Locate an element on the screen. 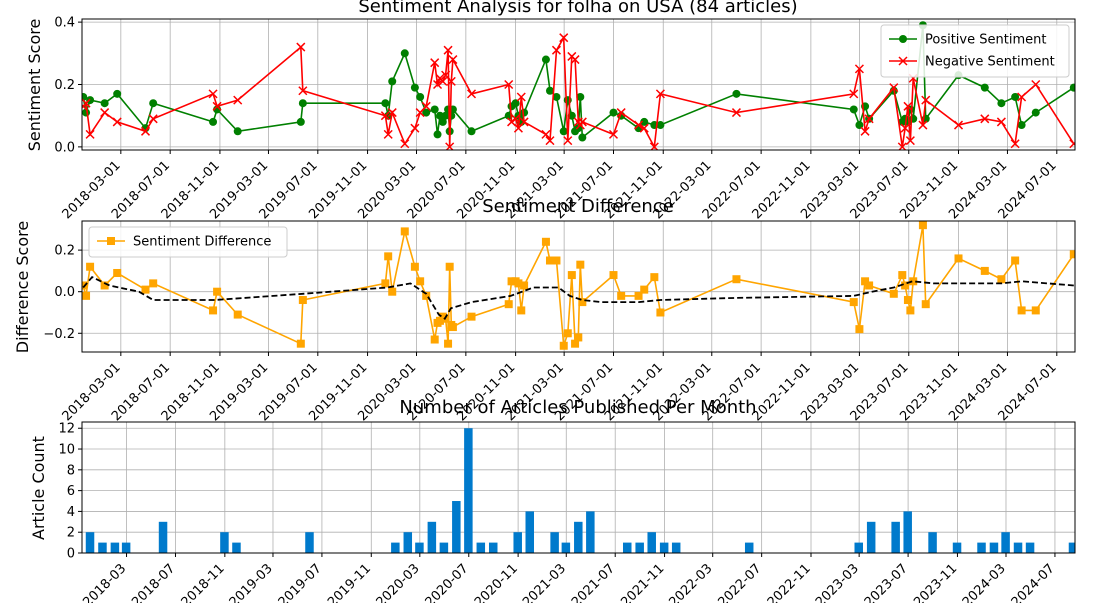 This screenshot has height=603, width=1100. x-tick-label: 2022-07 is located at coordinates (739, 582).